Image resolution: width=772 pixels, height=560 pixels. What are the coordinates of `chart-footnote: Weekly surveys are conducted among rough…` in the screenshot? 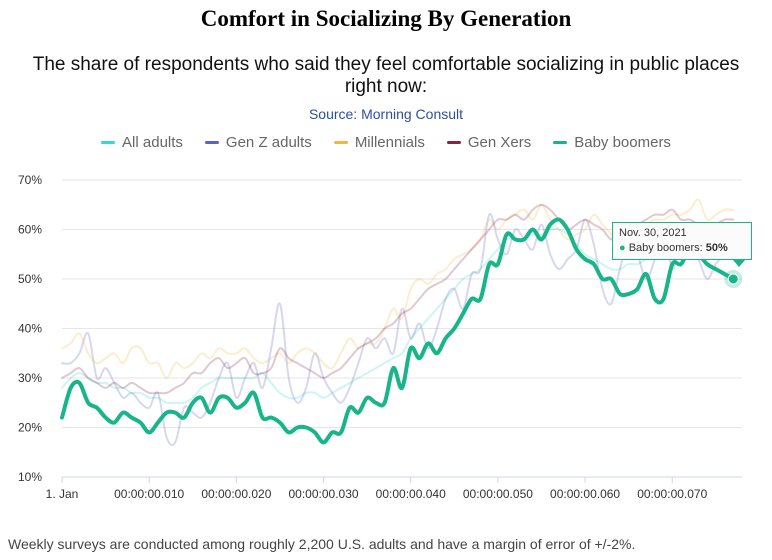 It's located at (322, 544).